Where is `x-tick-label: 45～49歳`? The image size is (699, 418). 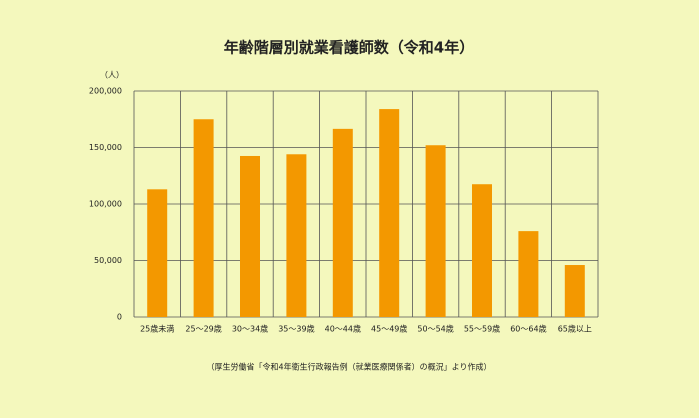
x-tick-label: 45～49歳 is located at coordinates (389, 329).